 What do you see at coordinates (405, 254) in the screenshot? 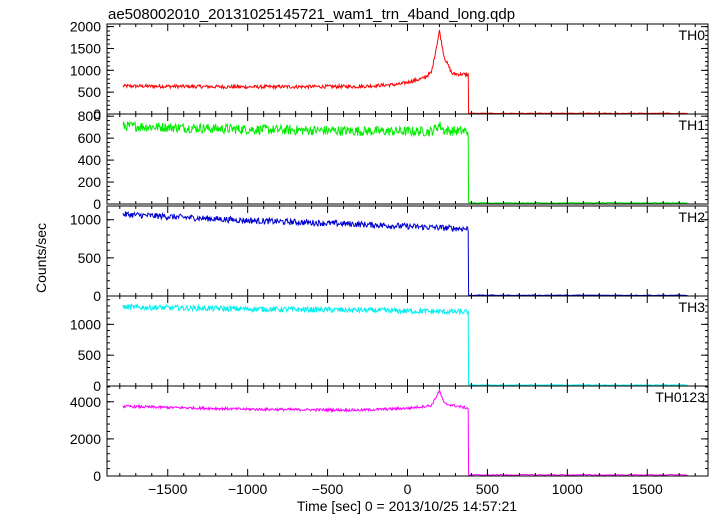
I see `series-line-th2` at bounding box center [405, 254].